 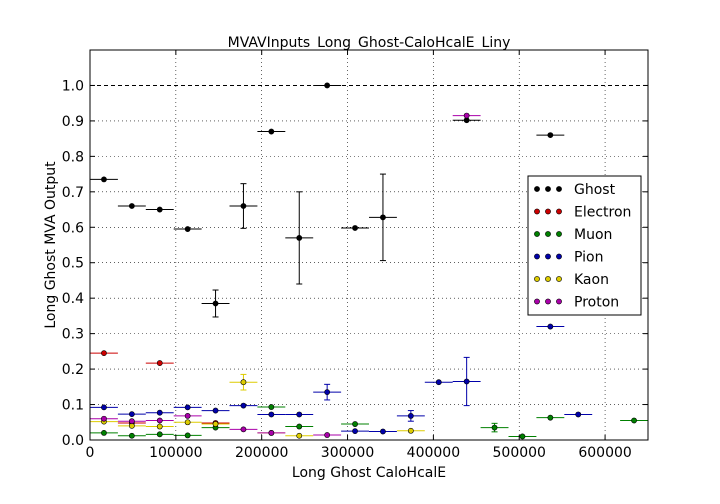 What do you see at coordinates (369, 473) in the screenshot?
I see `x-axis-label: Long Ghost CaloHcalE` at bounding box center [369, 473].